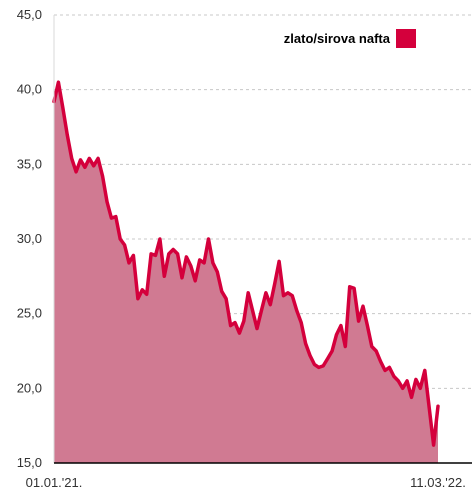  I want to click on y-axis-ticks: 15,0 20,0 25,0 30,0 35,0 40,0 45,0, so click(29, 238).